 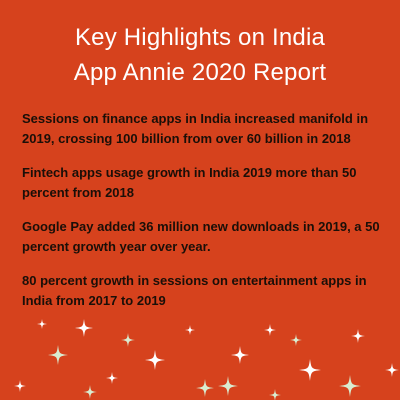 What do you see at coordinates (200, 72) in the screenshot?
I see `page-title-line-2: App Annie 2020 Report` at bounding box center [200, 72].